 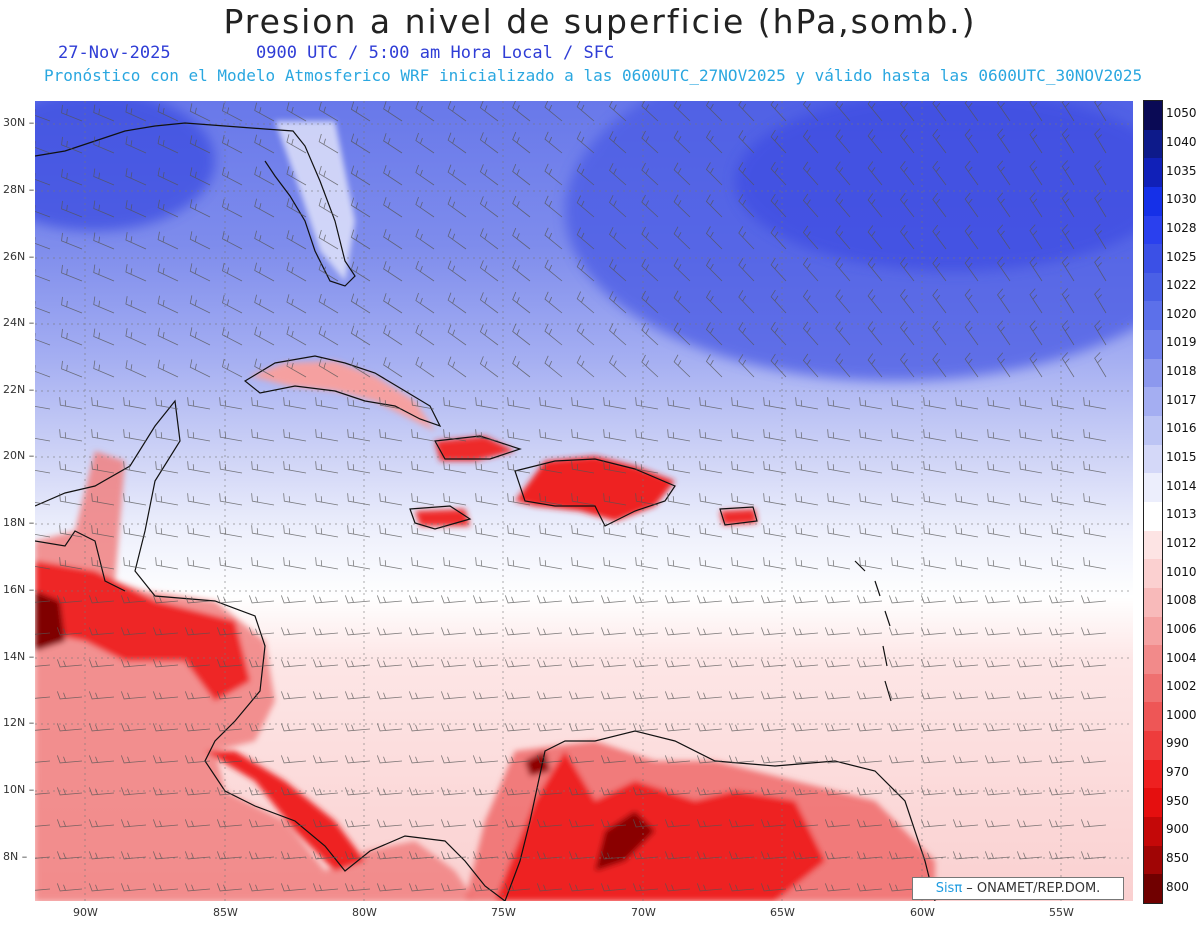 What do you see at coordinates (1181, 600) in the screenshot?
I see `colorbar-level: 1008` at bounding box center [1181, 600].